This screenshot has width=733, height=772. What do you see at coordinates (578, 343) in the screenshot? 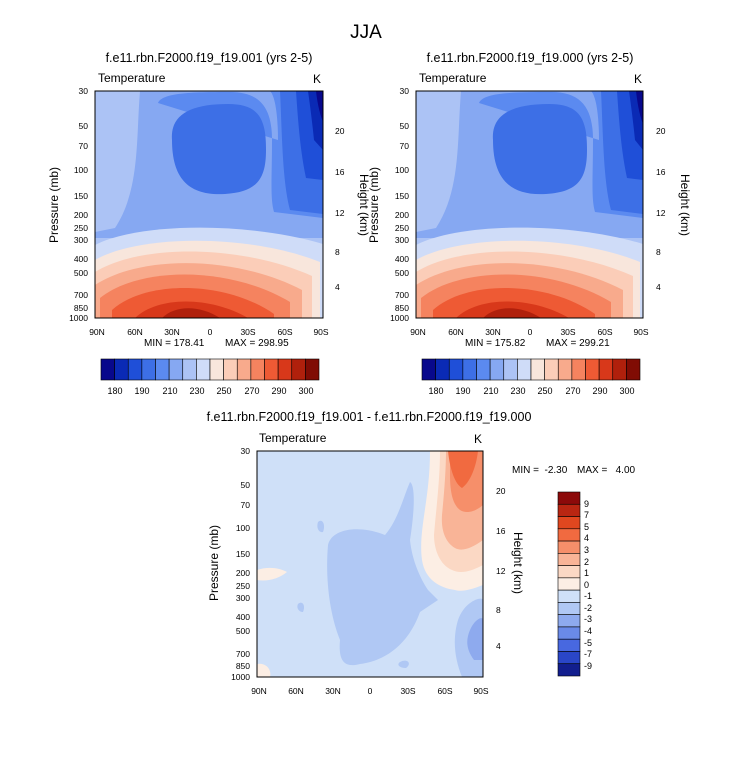
I see `max-label: MAX = 299.21` at bounding box center [578, 343].